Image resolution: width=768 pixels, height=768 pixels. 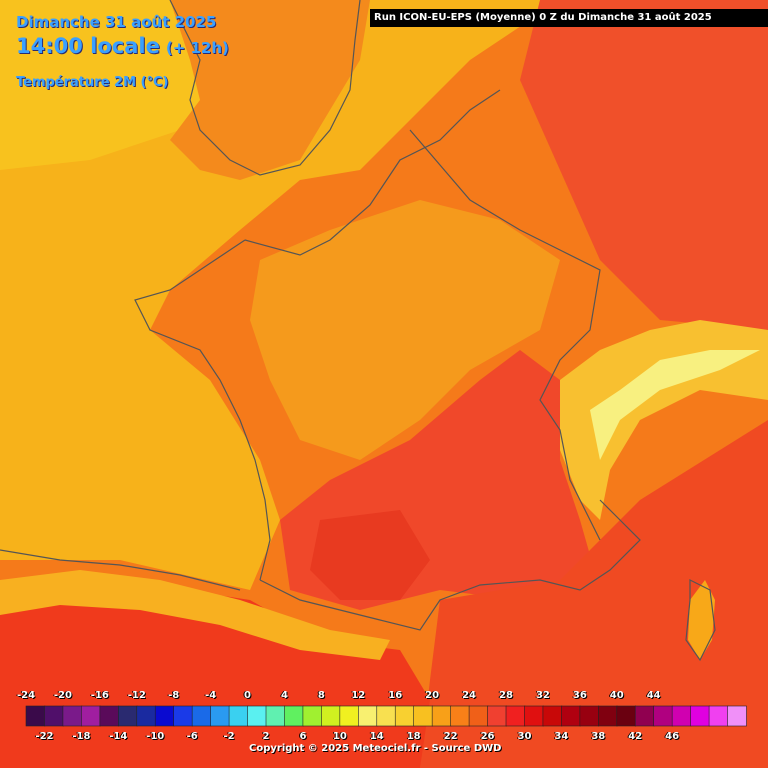 What do you see at coordinates (88, 46) in the screenshot?
I see `forecast-time-label: 14:00 locale` at bounding box center [88, 46].